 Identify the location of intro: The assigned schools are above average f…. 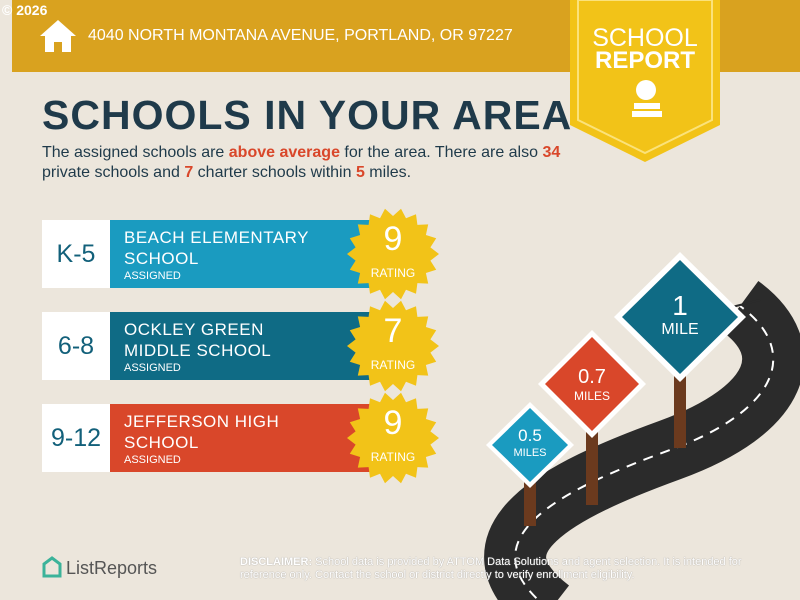
(302, 163).